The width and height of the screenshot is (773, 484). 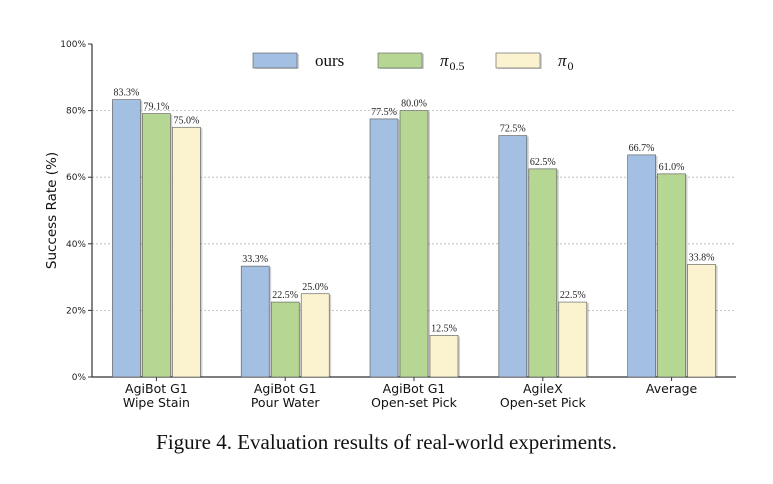 What do you see at coordinates (76, 245) in the screenshot?
I see `y-tick-label: 40%` at bounding box center [76, 245].